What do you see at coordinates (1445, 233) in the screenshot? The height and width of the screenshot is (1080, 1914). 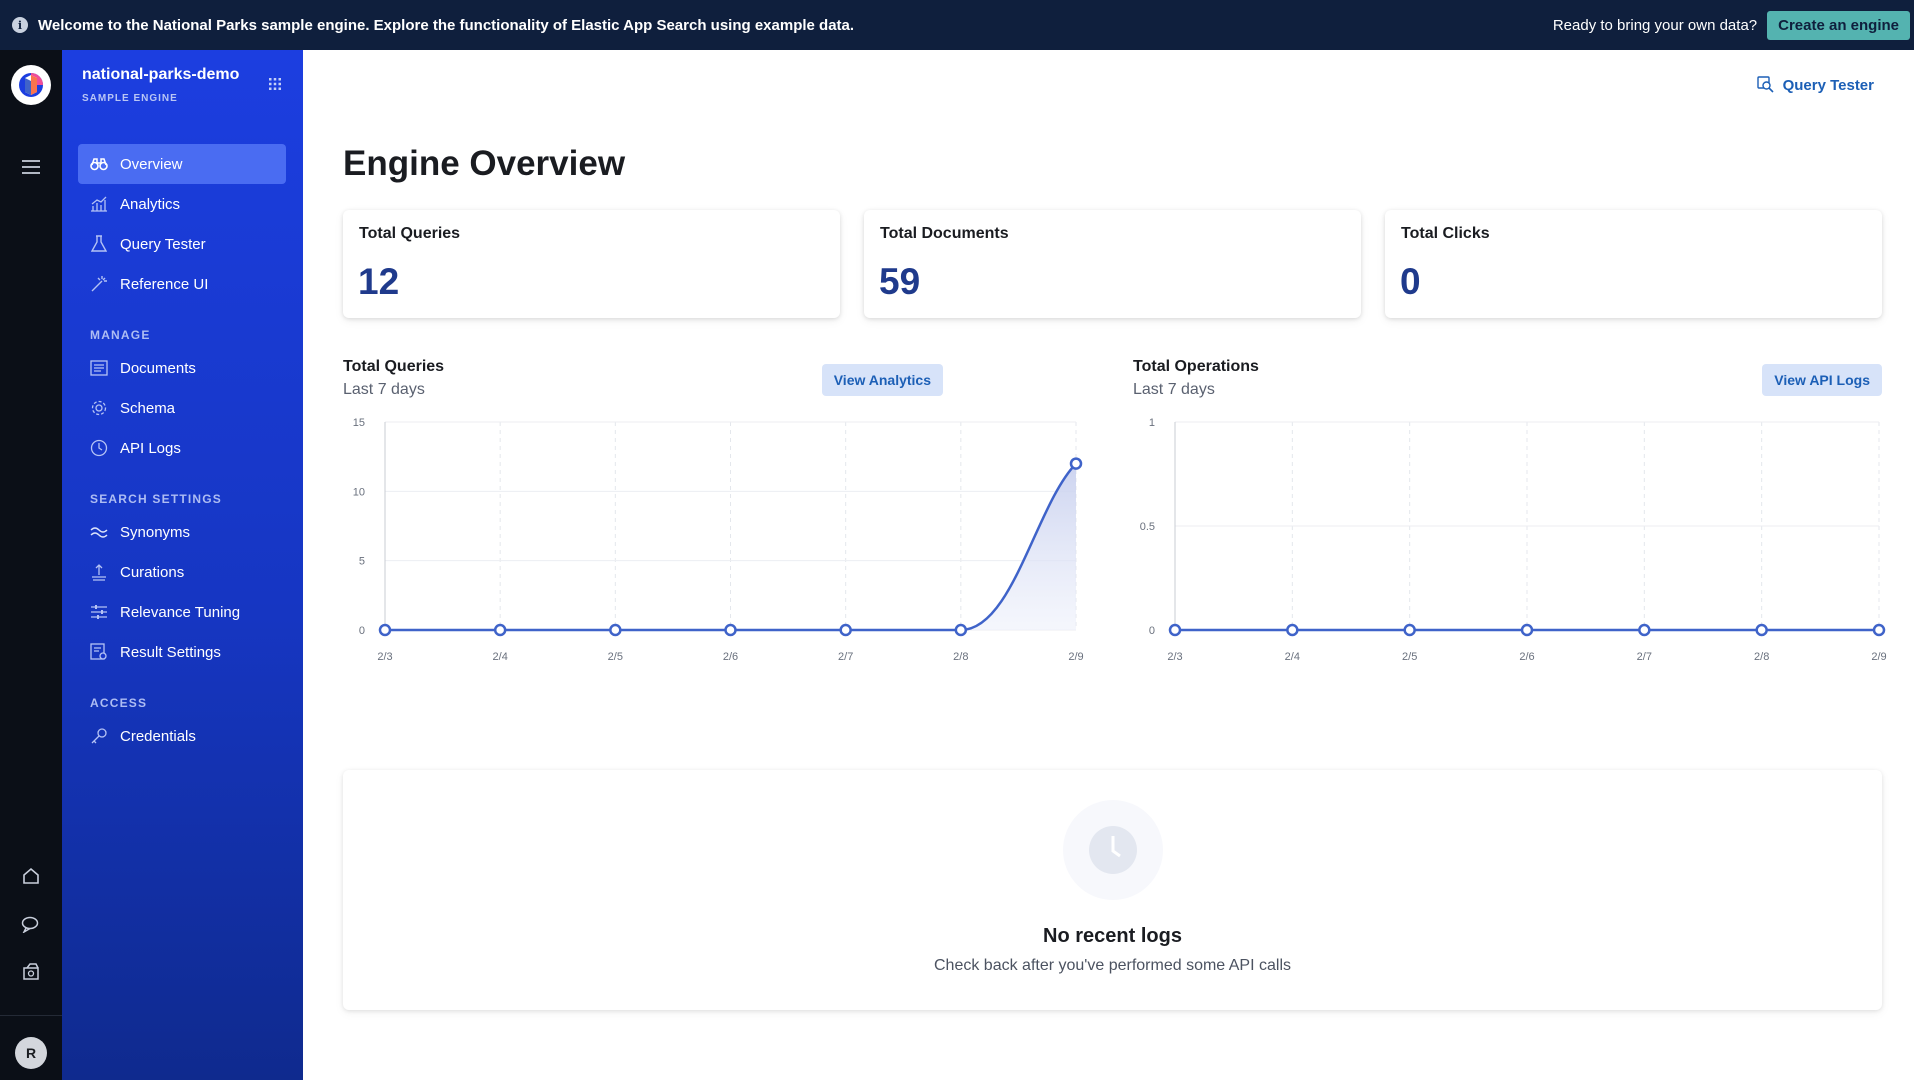 I see `stat-title: Total Clicks` at bounding box center [1445, 233].